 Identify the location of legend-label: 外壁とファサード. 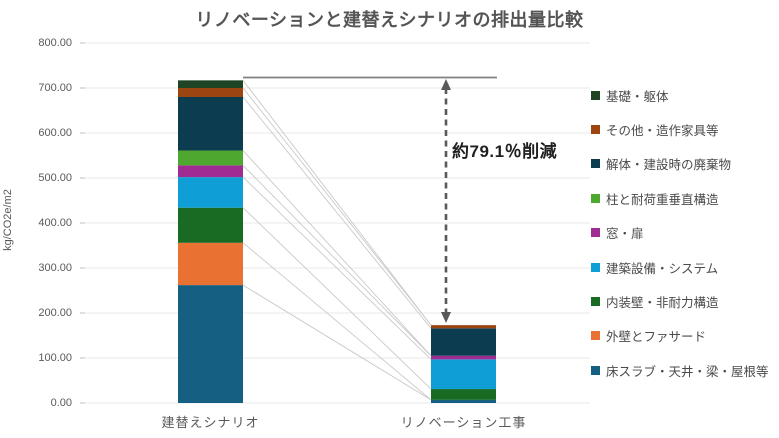
(656, 337).